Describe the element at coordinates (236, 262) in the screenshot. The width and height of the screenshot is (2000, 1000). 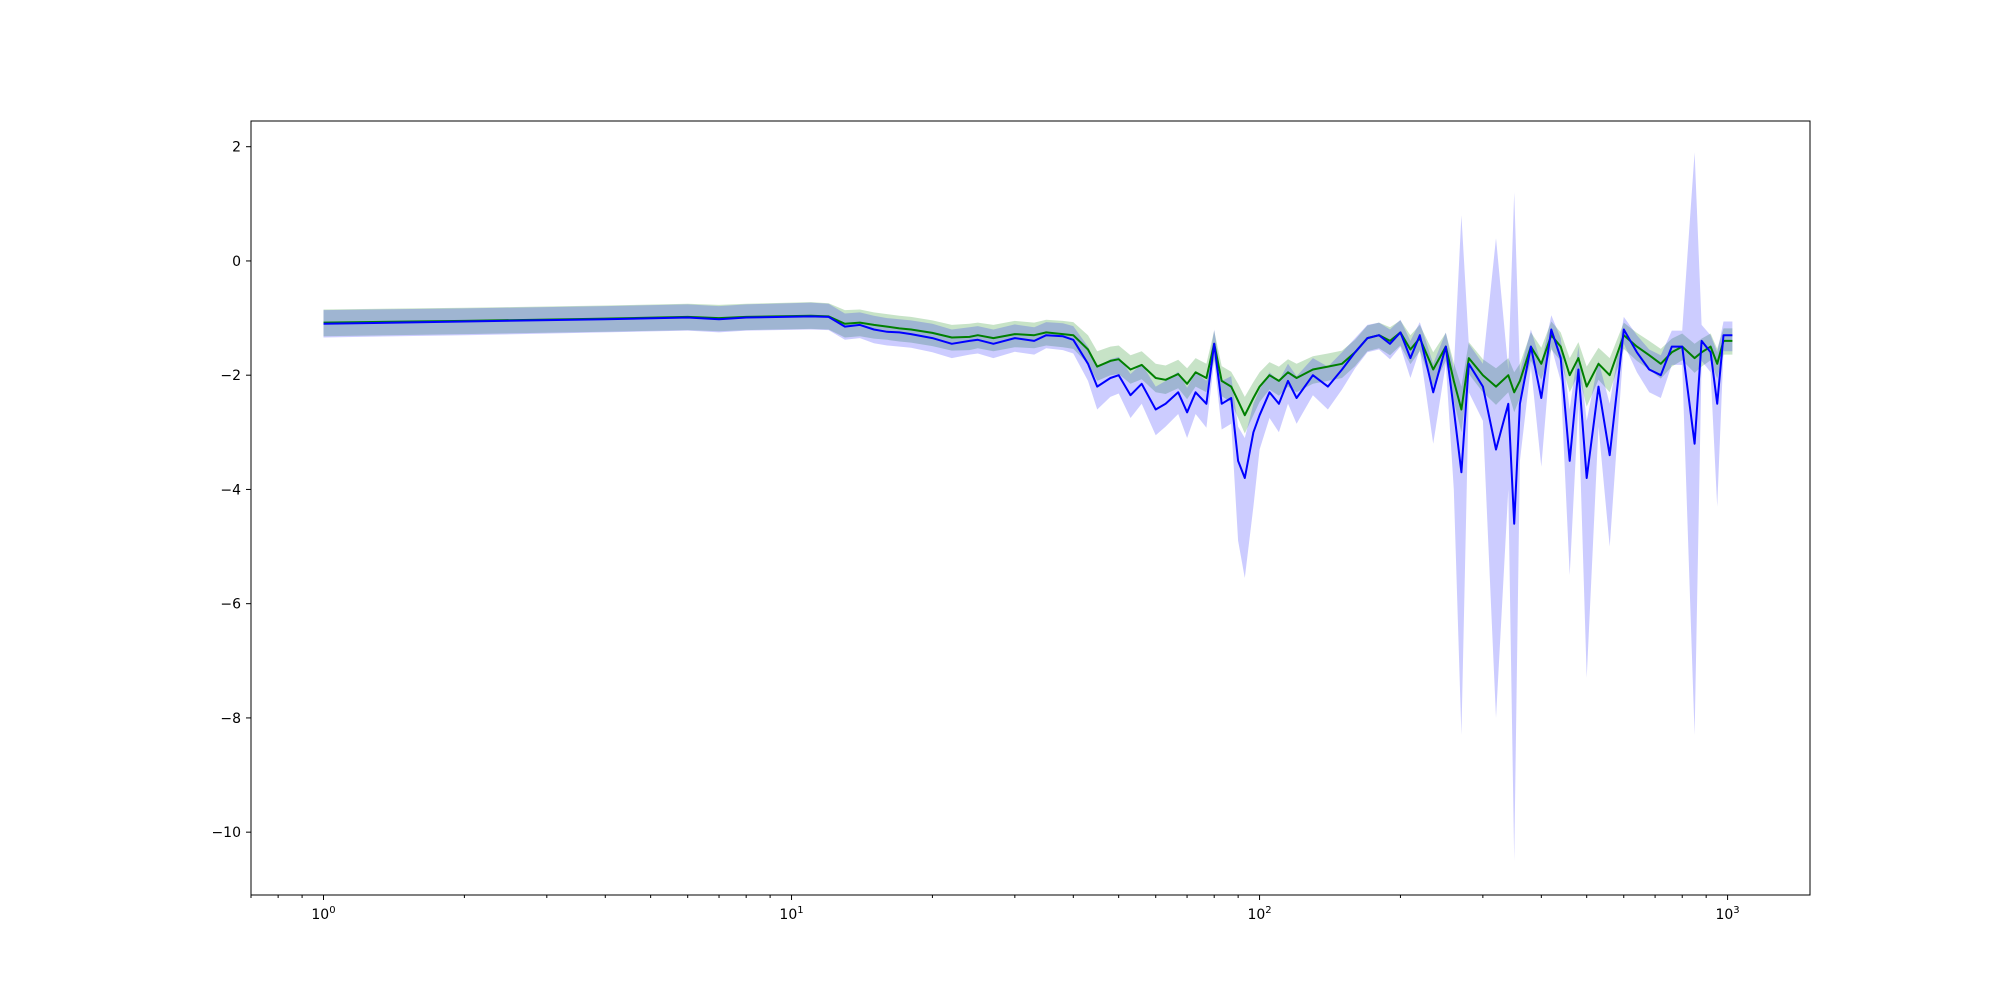
I see `y-tick-label: 0` at that location.